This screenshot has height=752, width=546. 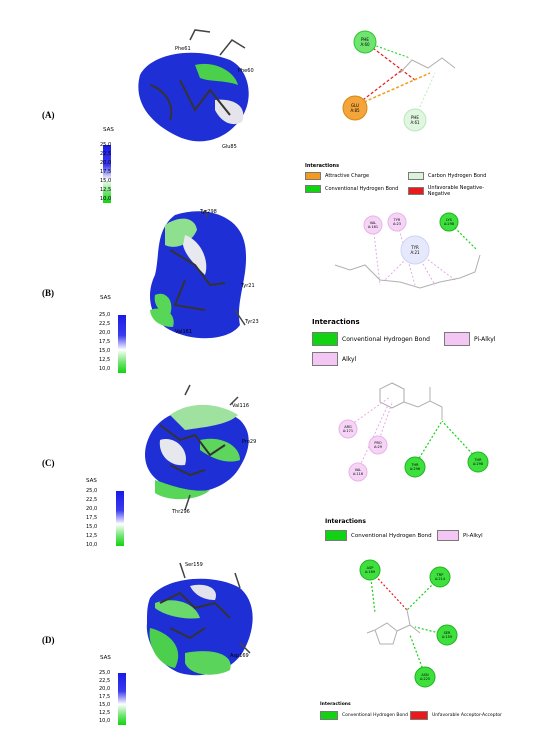 What do you see at coordinates (183, 332) in the screenshot?
I see `residue-label: Val161` at bounding box center [183, 332].